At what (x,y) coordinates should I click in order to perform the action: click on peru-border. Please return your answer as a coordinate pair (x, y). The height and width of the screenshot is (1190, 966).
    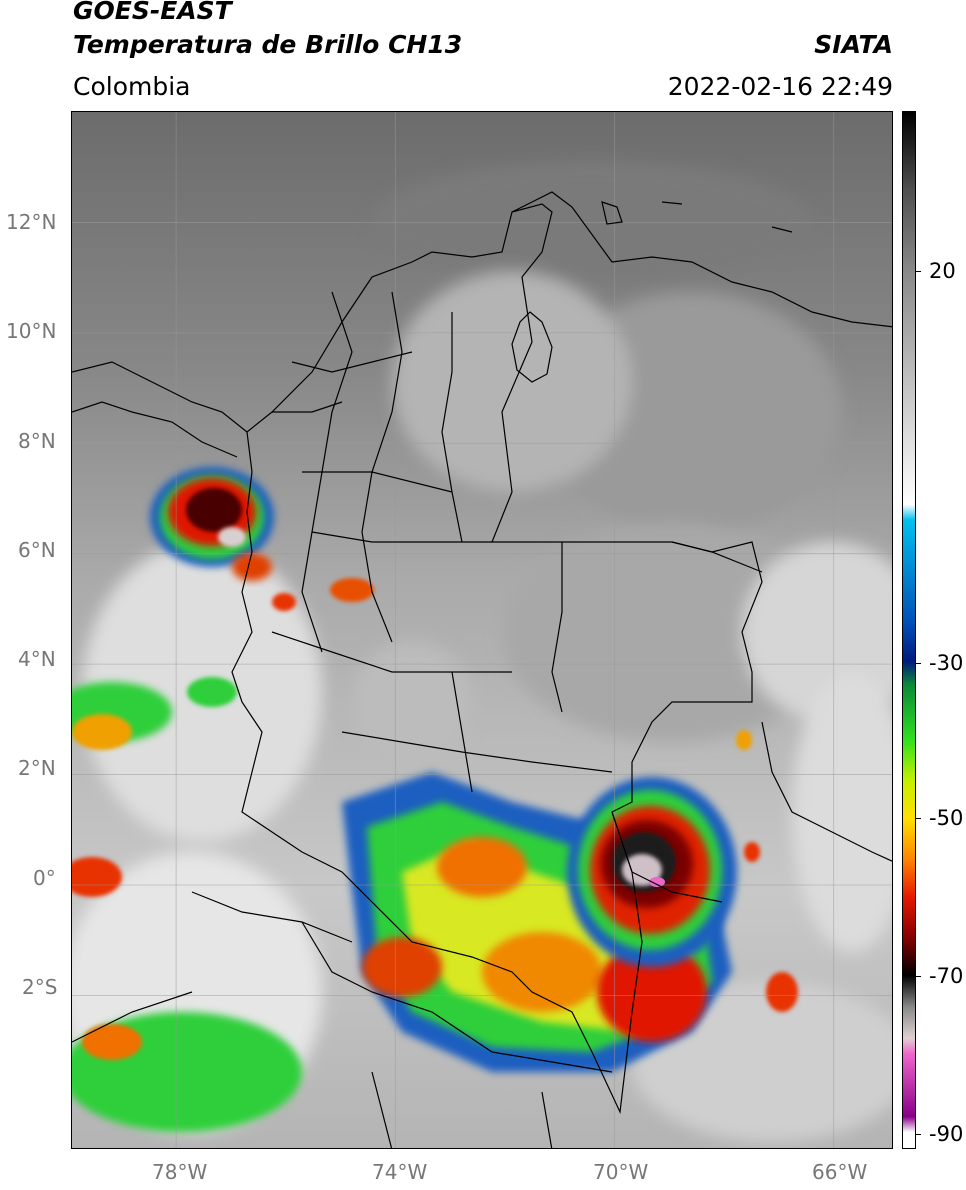
    Looking at the image, I should click on (457, 997).